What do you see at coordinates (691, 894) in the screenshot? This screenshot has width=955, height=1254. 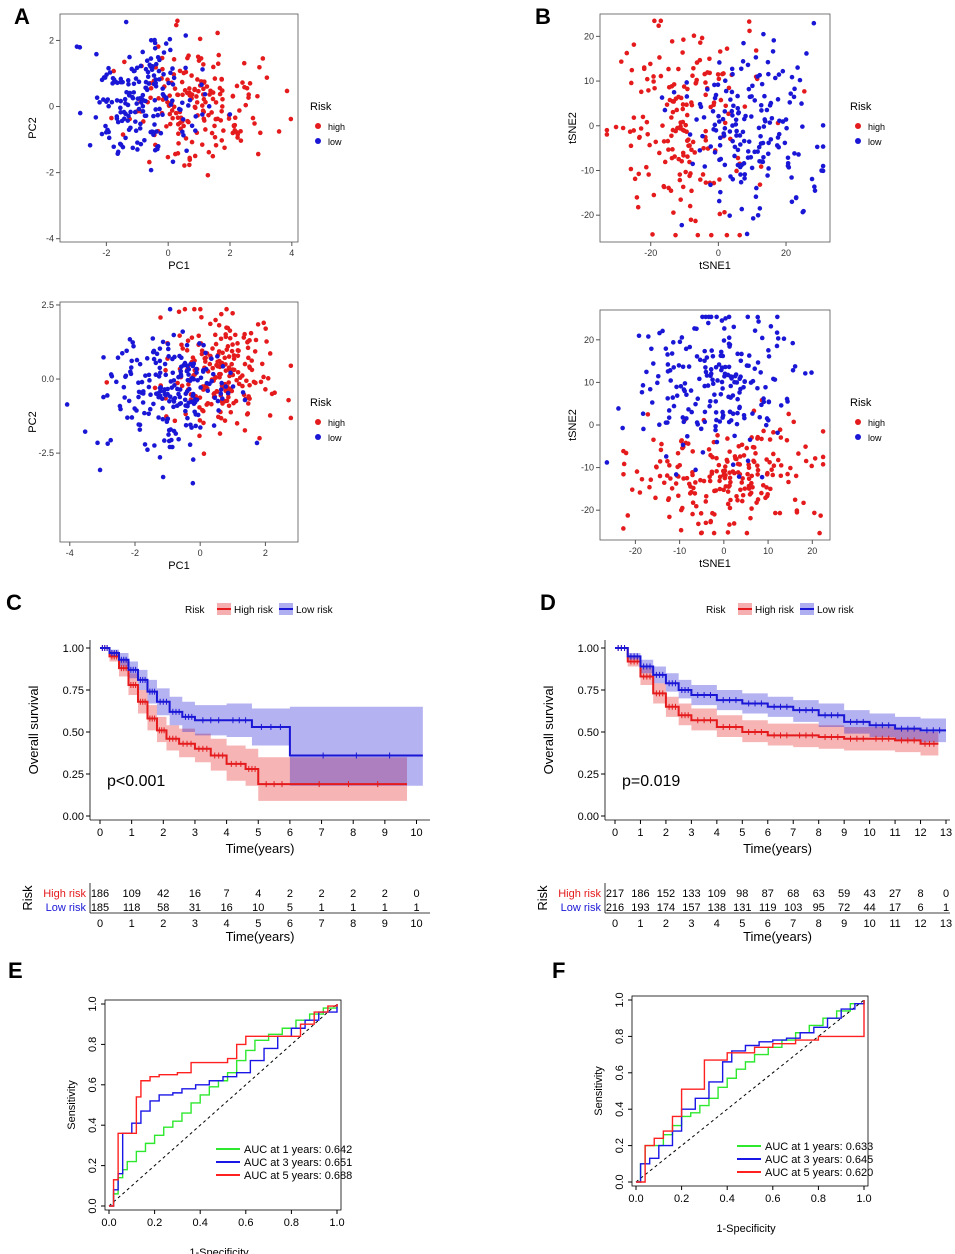 I see `risk-table-cell: 133` at bounding box center [691, 894].